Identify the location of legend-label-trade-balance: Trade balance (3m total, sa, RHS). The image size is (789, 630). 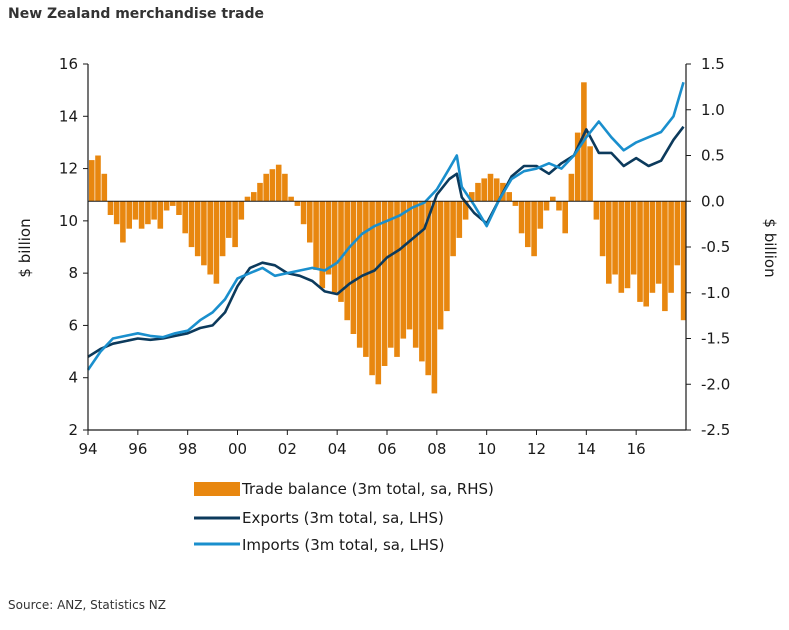
(367, 489).